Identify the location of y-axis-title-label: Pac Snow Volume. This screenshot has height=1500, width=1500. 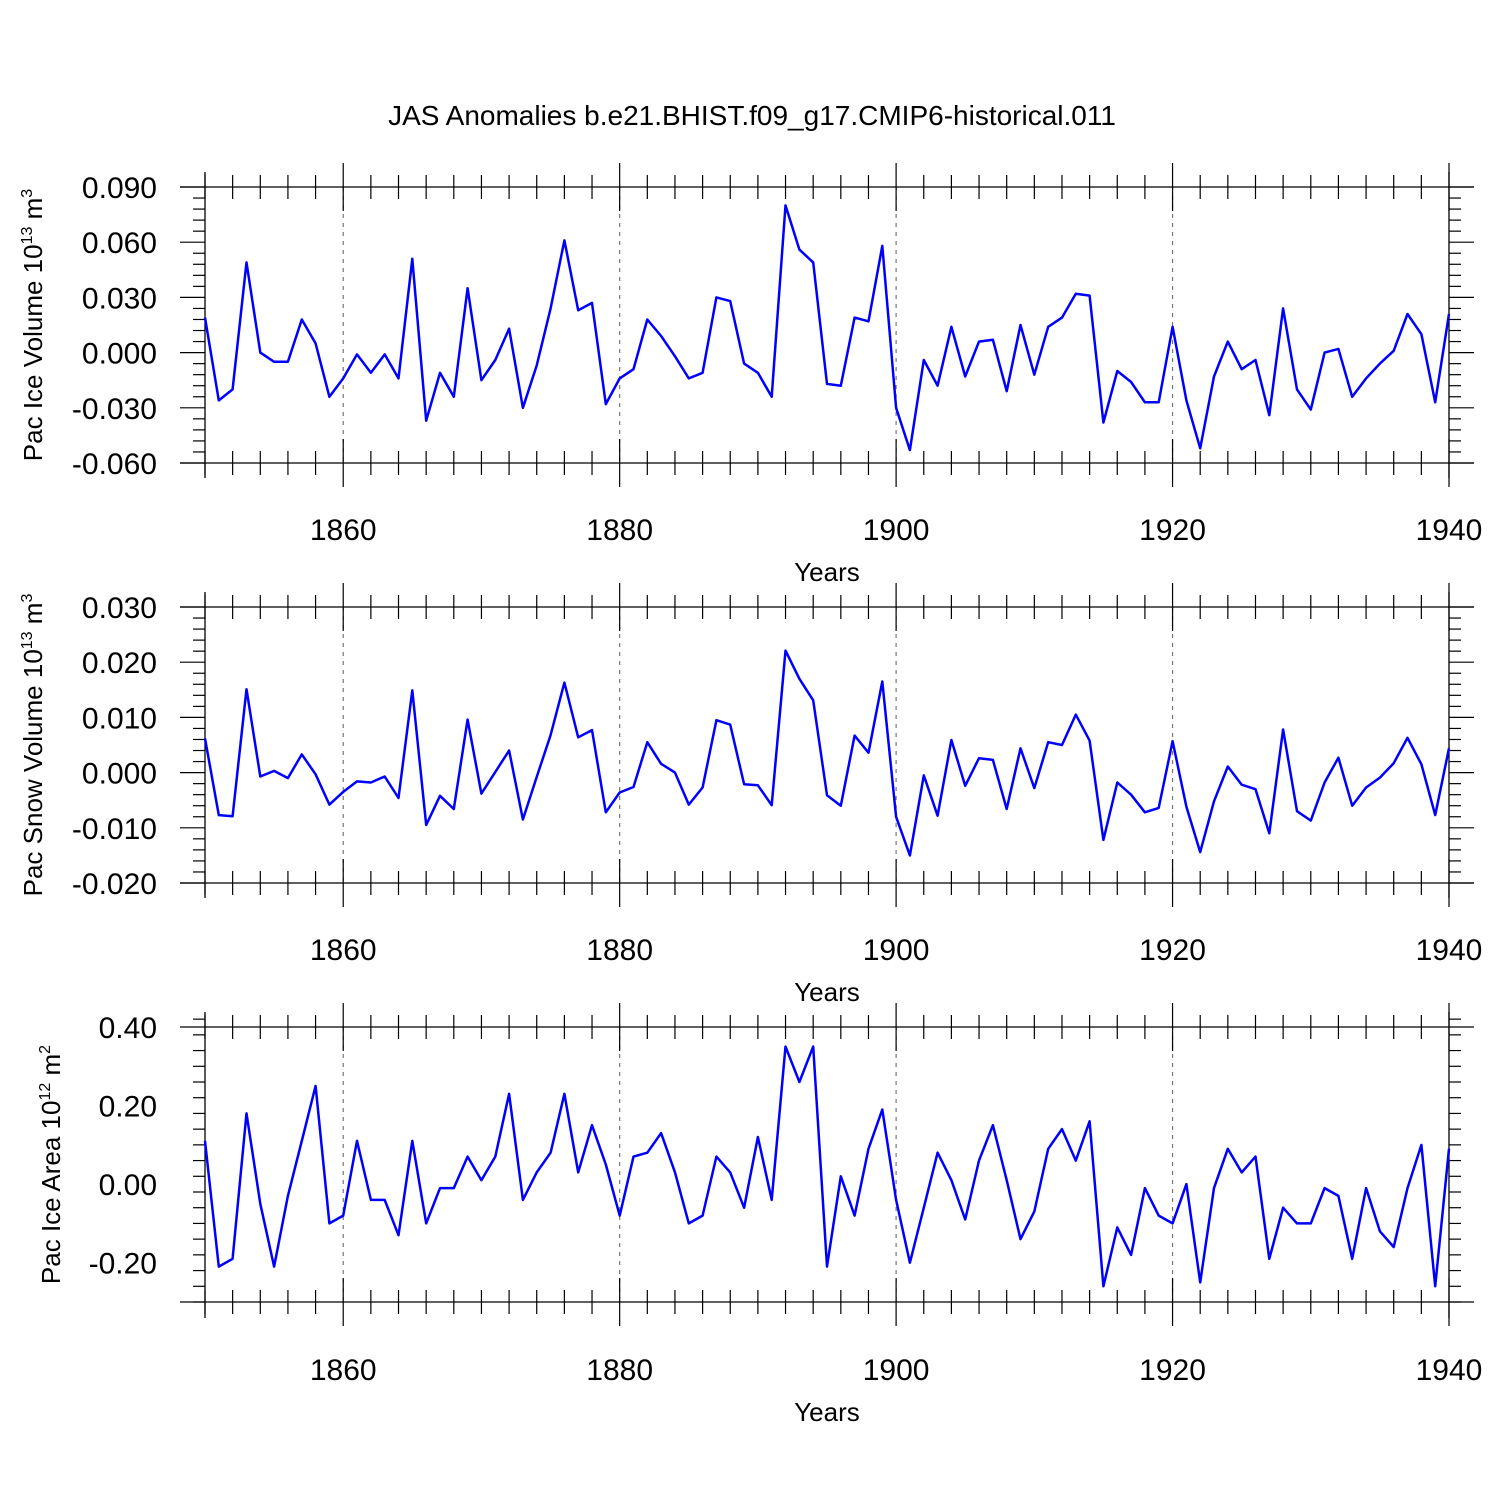
(33, 787).